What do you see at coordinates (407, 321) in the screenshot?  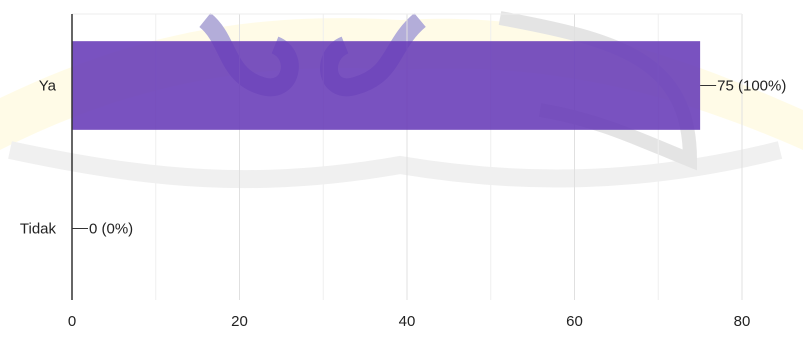 I see `x-tick-label: 40` at bounding box center [407, 321].